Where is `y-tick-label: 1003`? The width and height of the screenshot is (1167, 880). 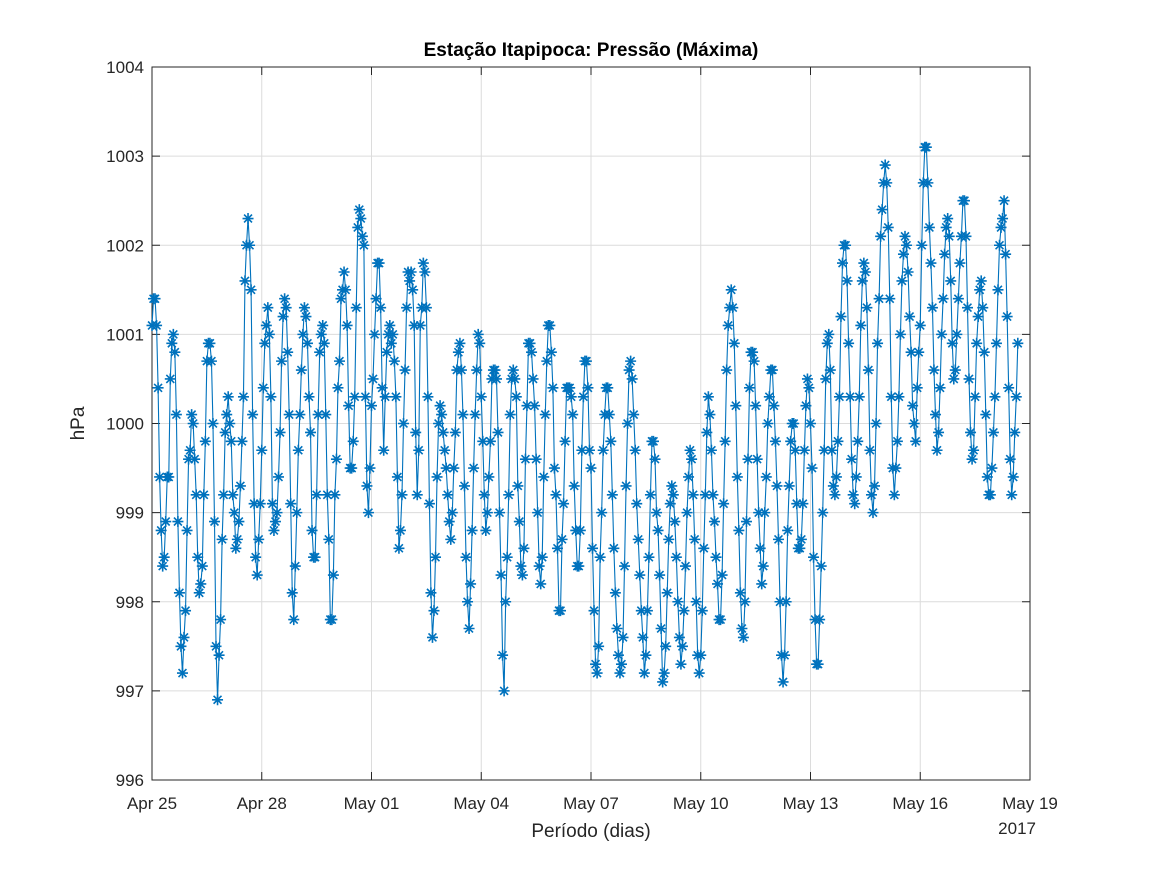
y-tick-label: 1003 is located at coordinates (125, 156).